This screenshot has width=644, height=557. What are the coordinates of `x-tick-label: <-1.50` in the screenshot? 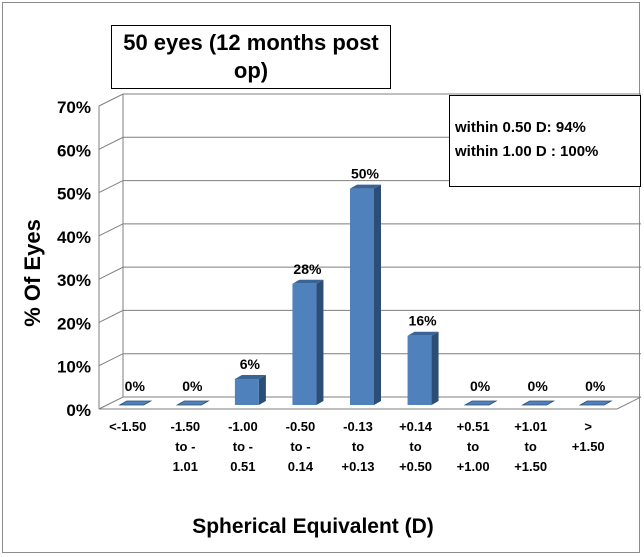 It's located at (127, 426).